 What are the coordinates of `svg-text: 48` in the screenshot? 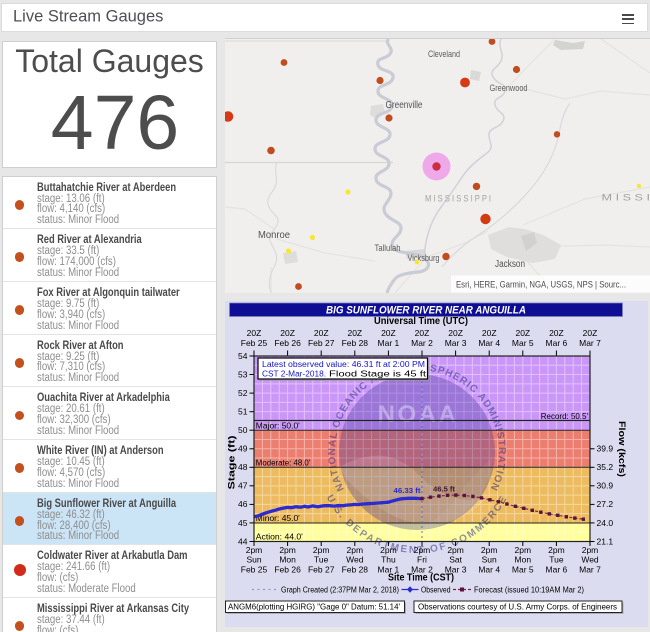 It's located at (243, 467).